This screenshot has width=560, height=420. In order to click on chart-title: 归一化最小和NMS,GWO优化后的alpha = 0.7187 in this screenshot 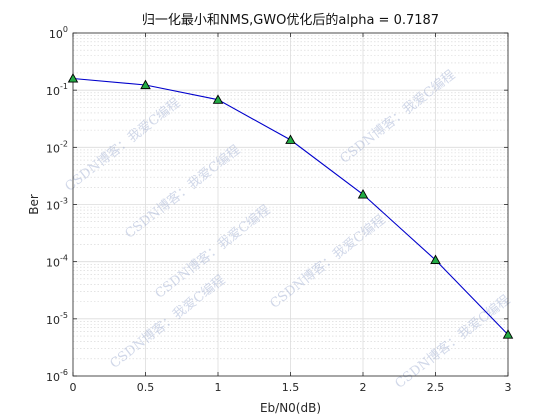, I will do `click(290, 20)`.